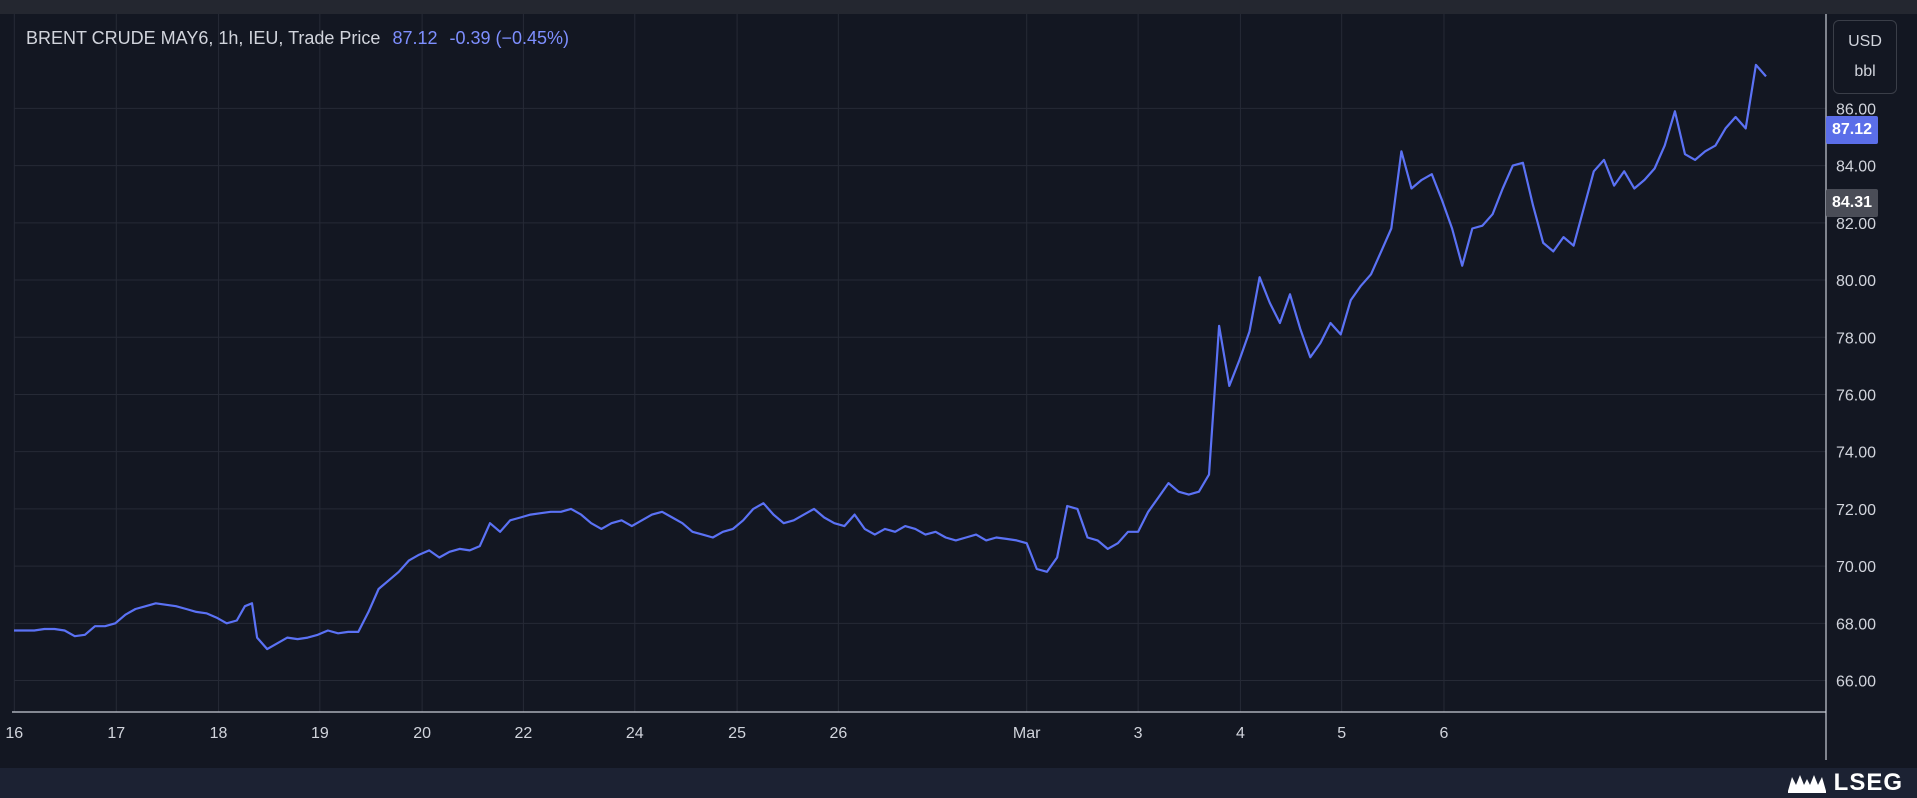 The image size is (1917, 798). What do you see at coordinates (1138, 733) in the screenshot?
I see `x-tick-label: 3` at bounding box center [1138, 733].